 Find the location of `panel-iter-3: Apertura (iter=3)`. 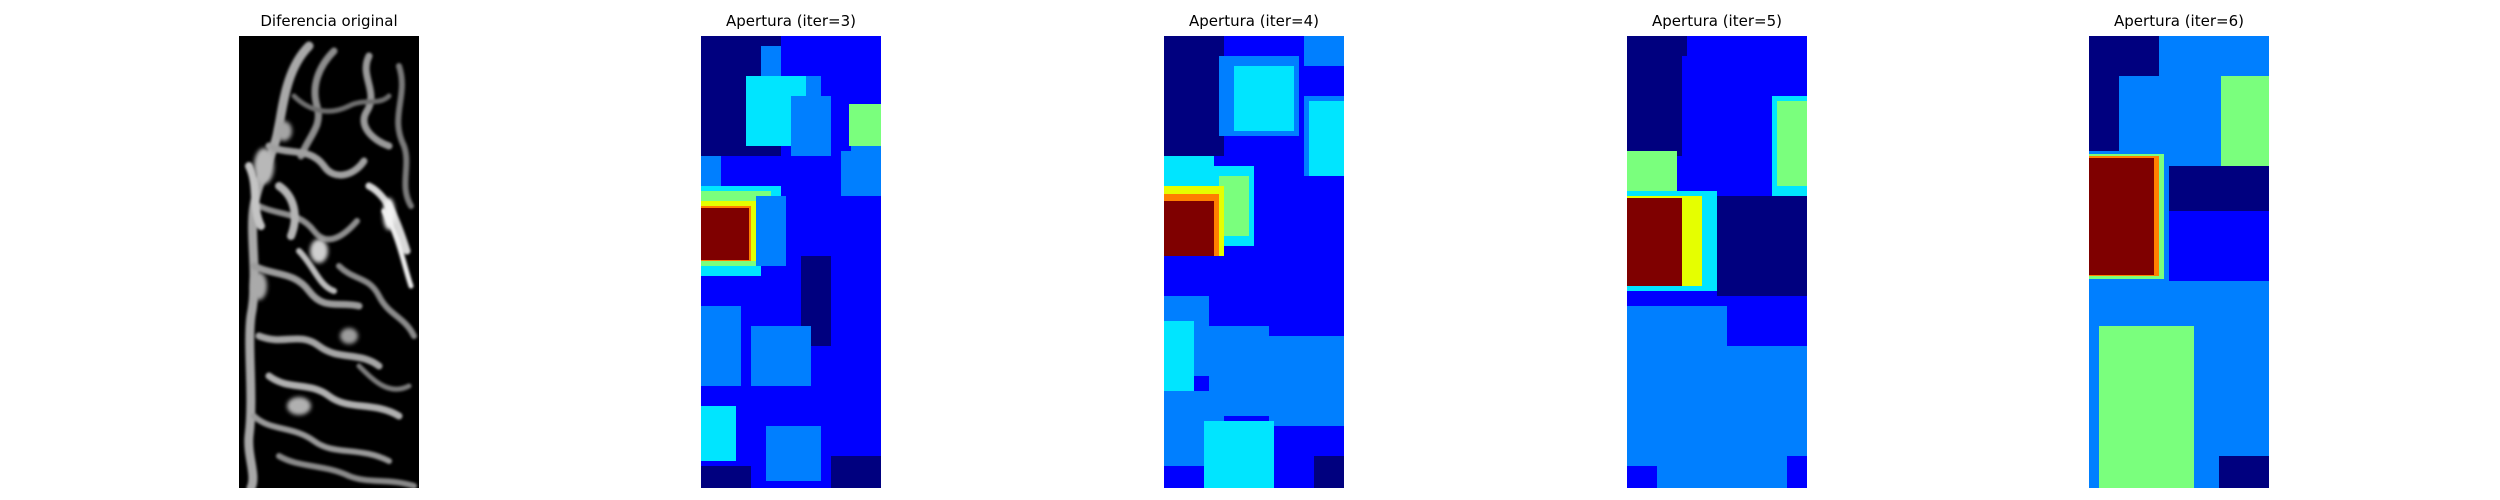

panel-iter-3: Apertura (iter=3) is located at coordinates (791, 250).